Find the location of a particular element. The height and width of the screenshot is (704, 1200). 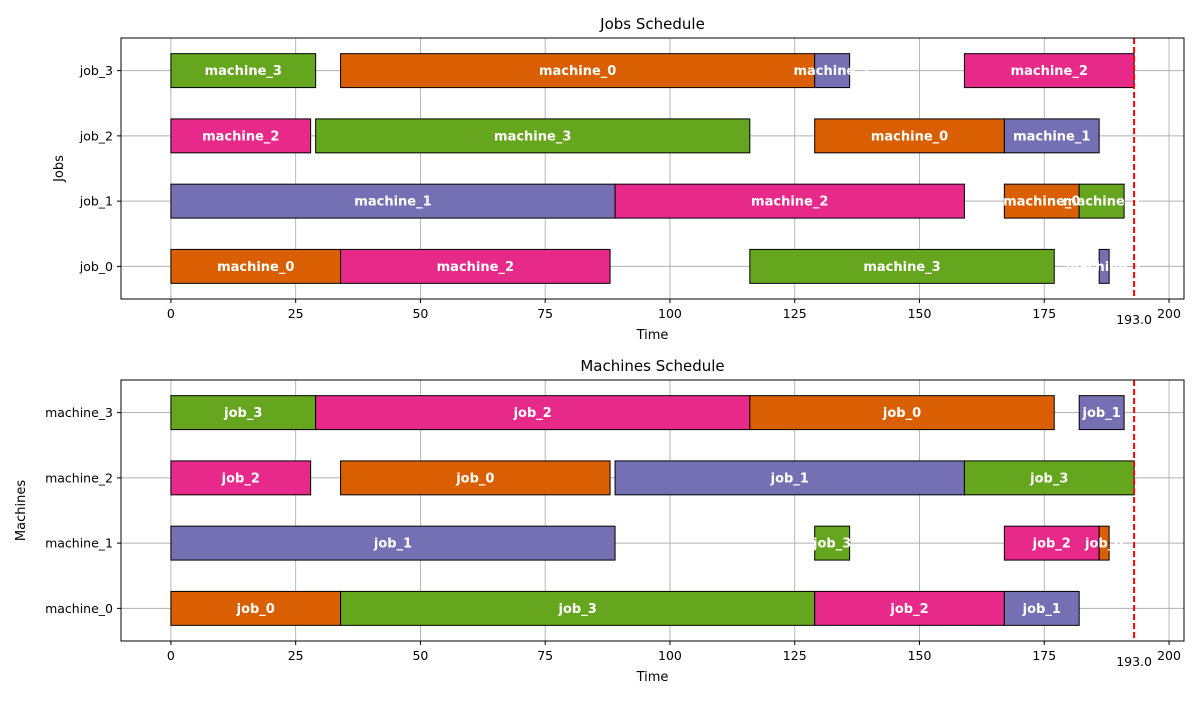

y-tick-label: machine_3 is located at coordinates (79, 412).